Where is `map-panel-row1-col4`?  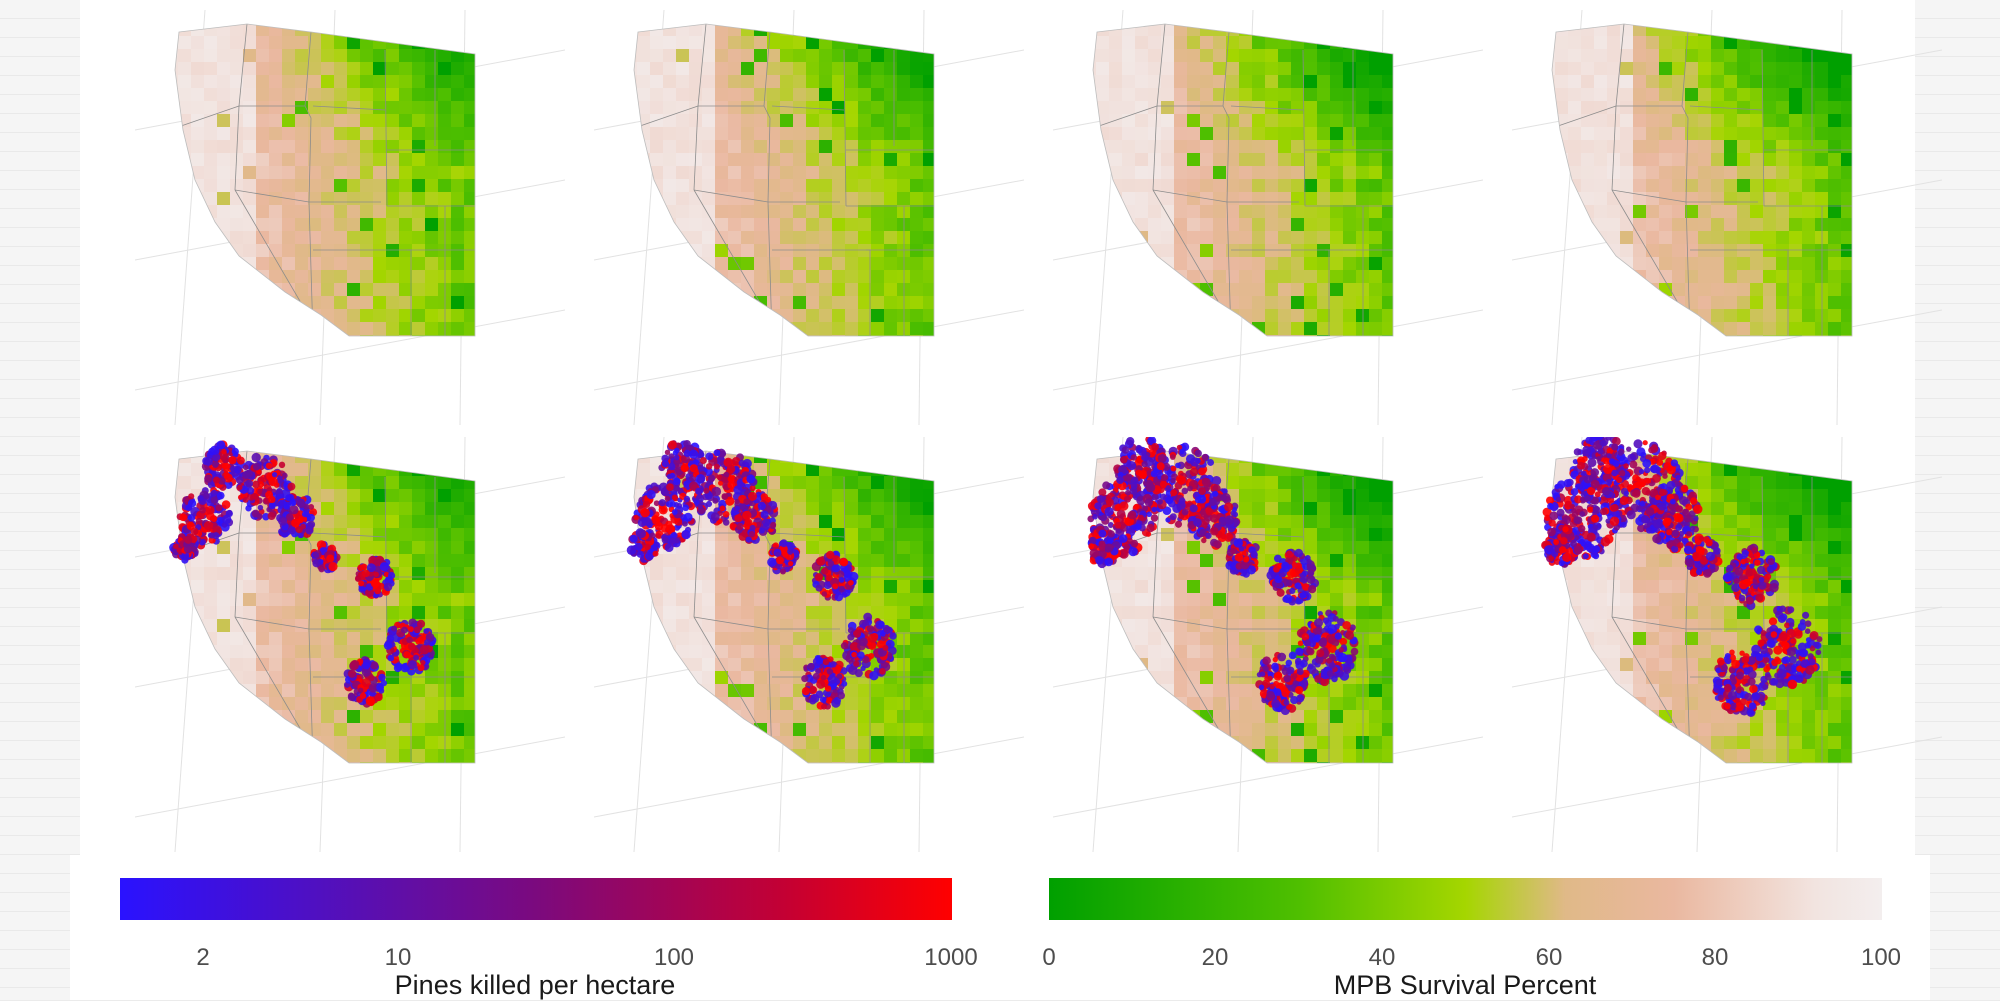 map-panel-row1-col4 is located at coordinates (1727, 217).